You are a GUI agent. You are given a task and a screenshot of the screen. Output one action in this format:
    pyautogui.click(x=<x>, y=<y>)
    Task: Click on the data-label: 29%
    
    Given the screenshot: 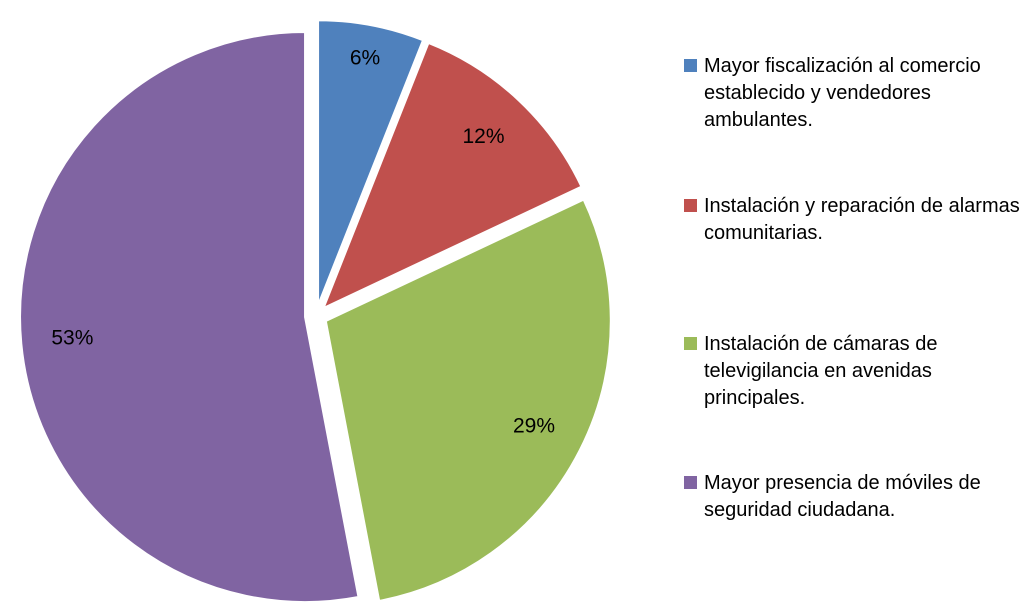 What is the action you would take?
    pyautogui.click(x=534, y=426)
    